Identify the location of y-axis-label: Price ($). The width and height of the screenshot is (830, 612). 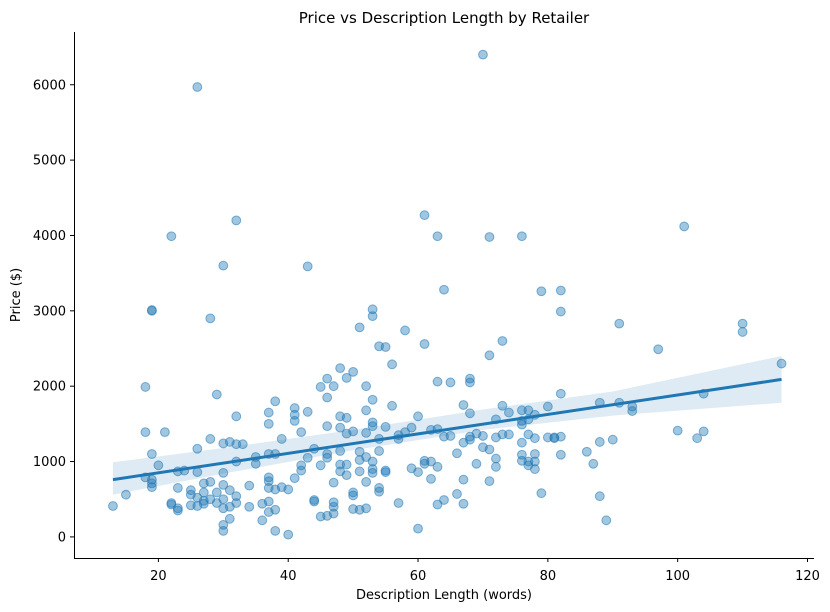
(16, 295).